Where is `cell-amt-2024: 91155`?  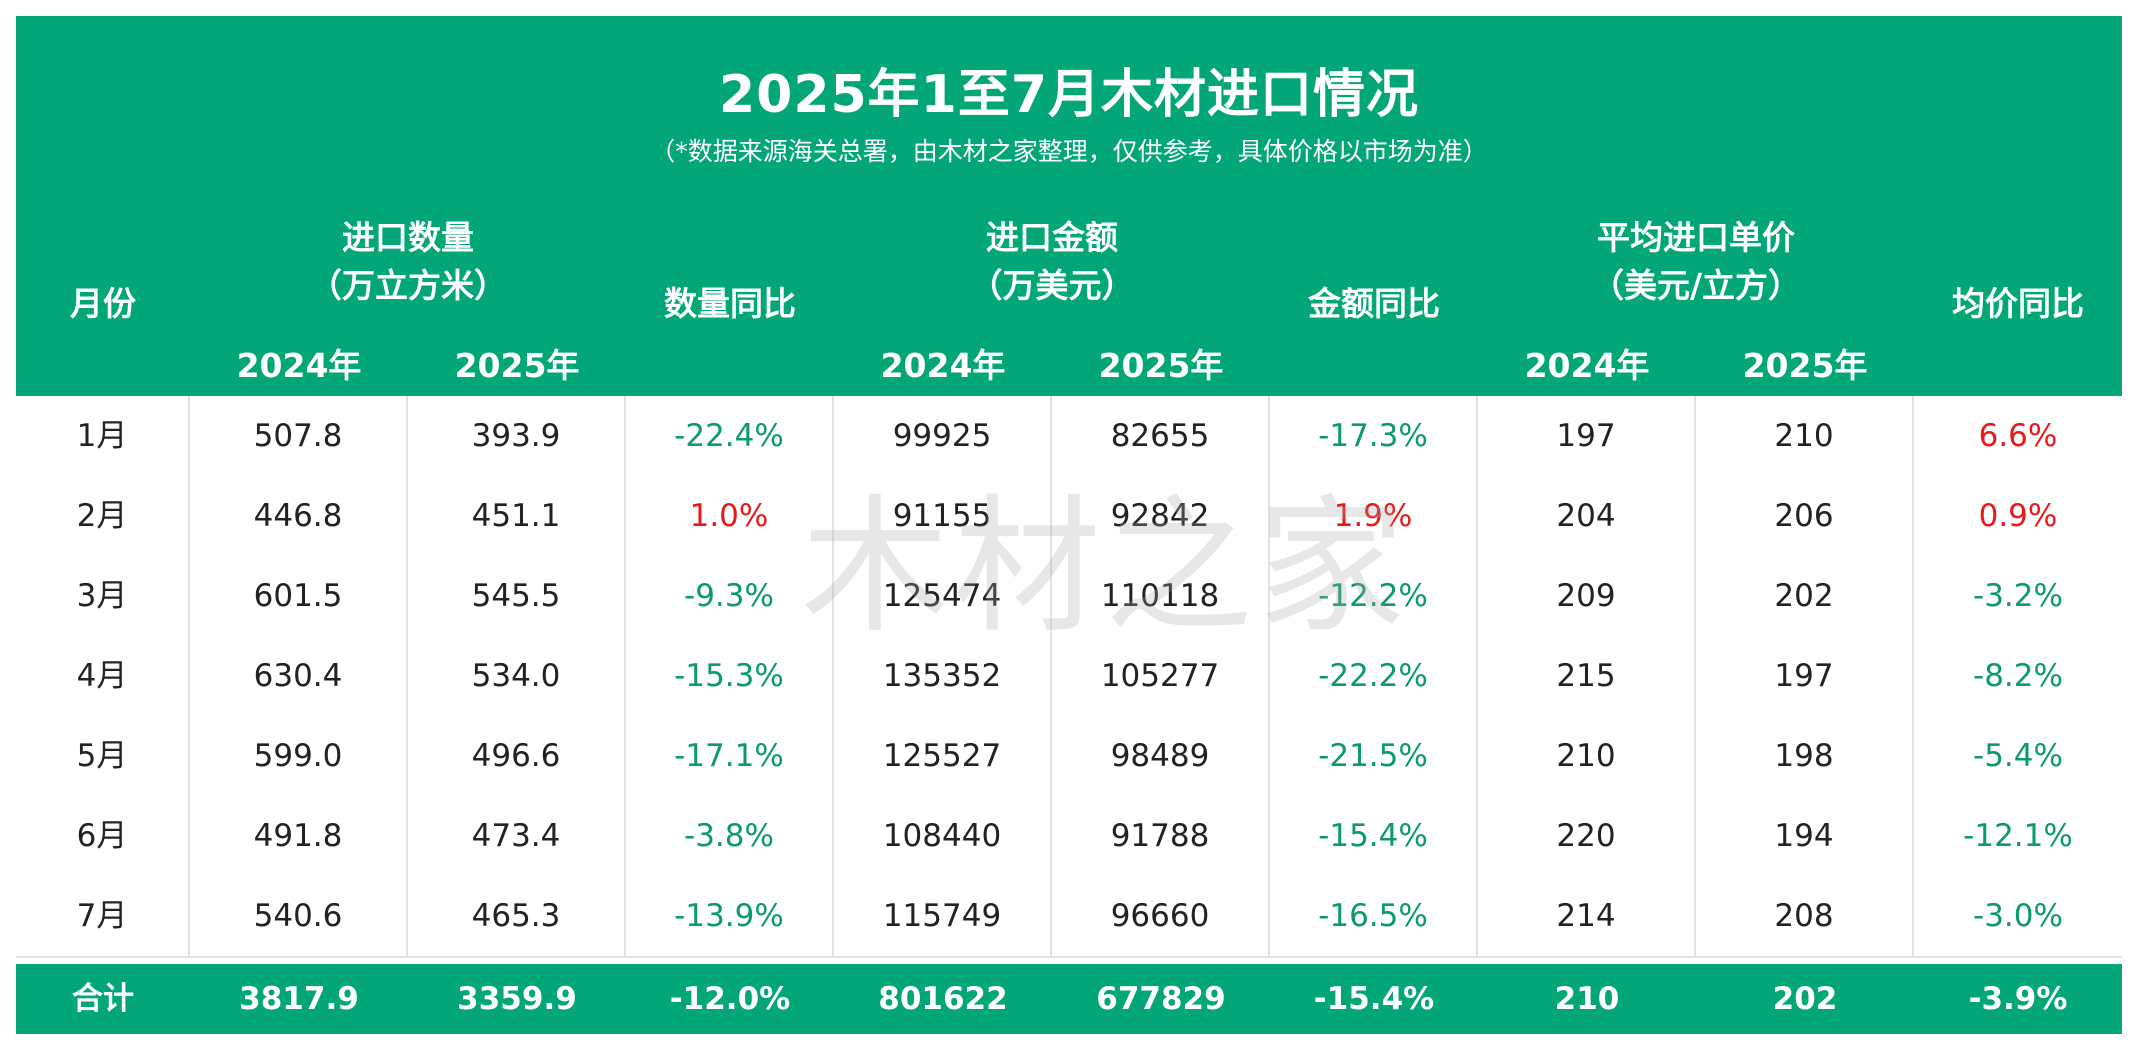 cell-amt-2024: 91155 is located at coordinates (943, 516).